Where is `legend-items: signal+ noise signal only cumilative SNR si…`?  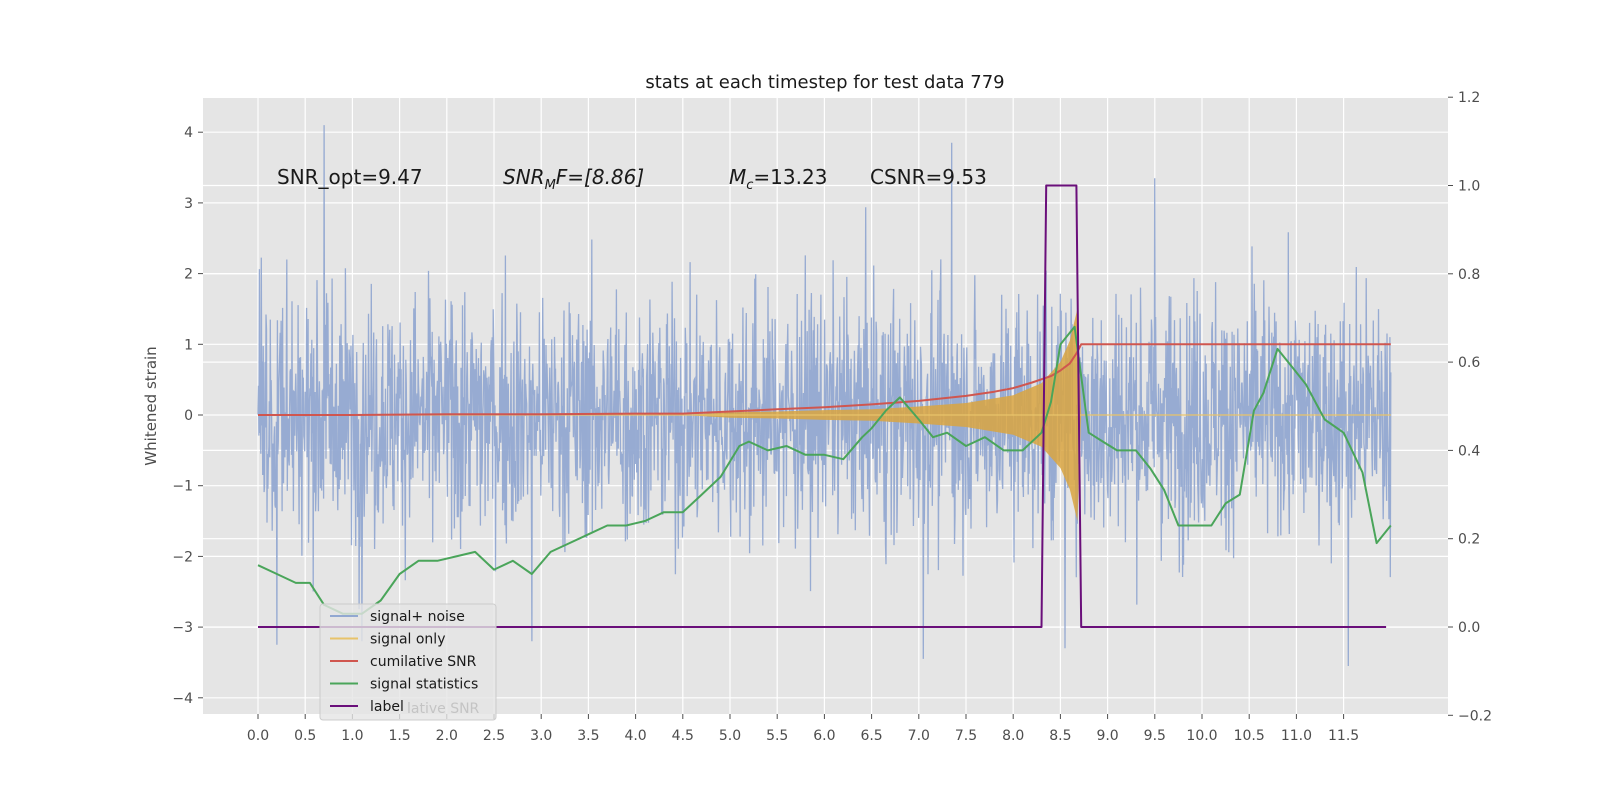
legend-items: signal+ noise signal only cumilative SNR si… is located at coordinates (404, 662).